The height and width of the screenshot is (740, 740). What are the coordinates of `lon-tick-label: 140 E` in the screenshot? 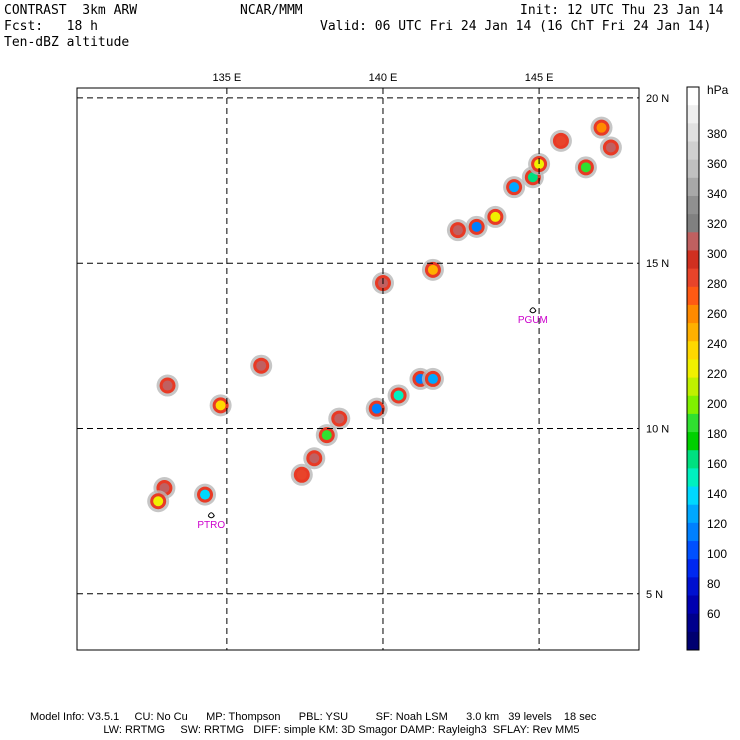 It's located at (383, 78).